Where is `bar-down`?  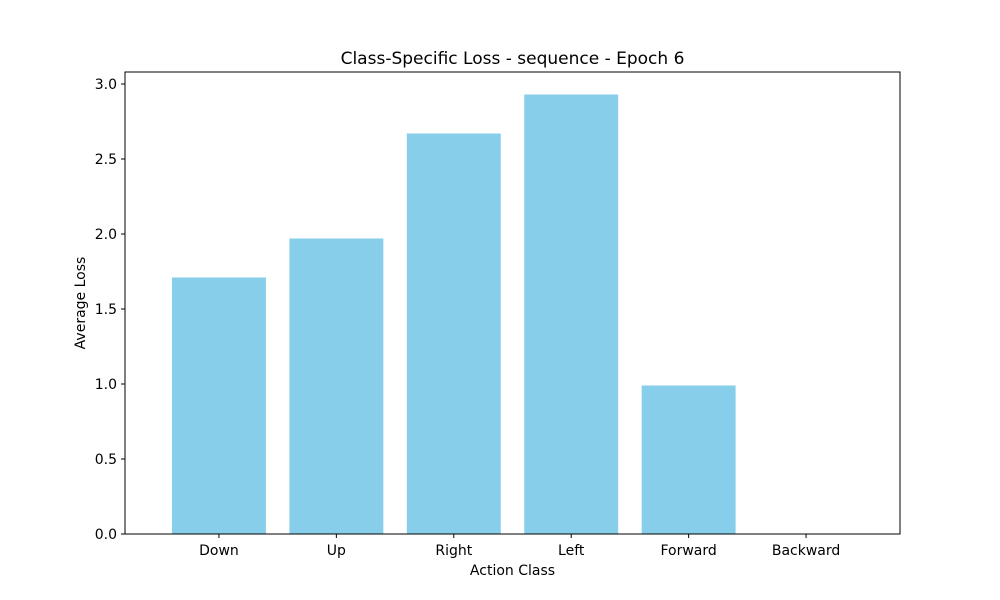 bar-down is located at coordinates (218, 405).